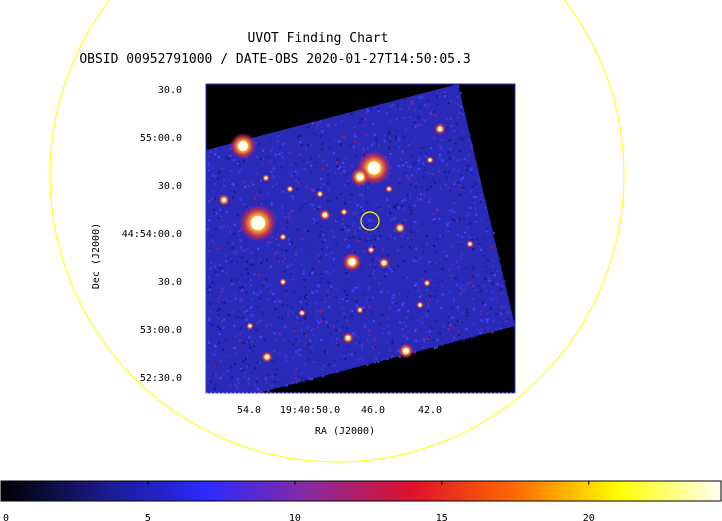  I want to click on x-tick-labels: 54.0 19:40:50.0 46.0 42.0, so click(339, 410).